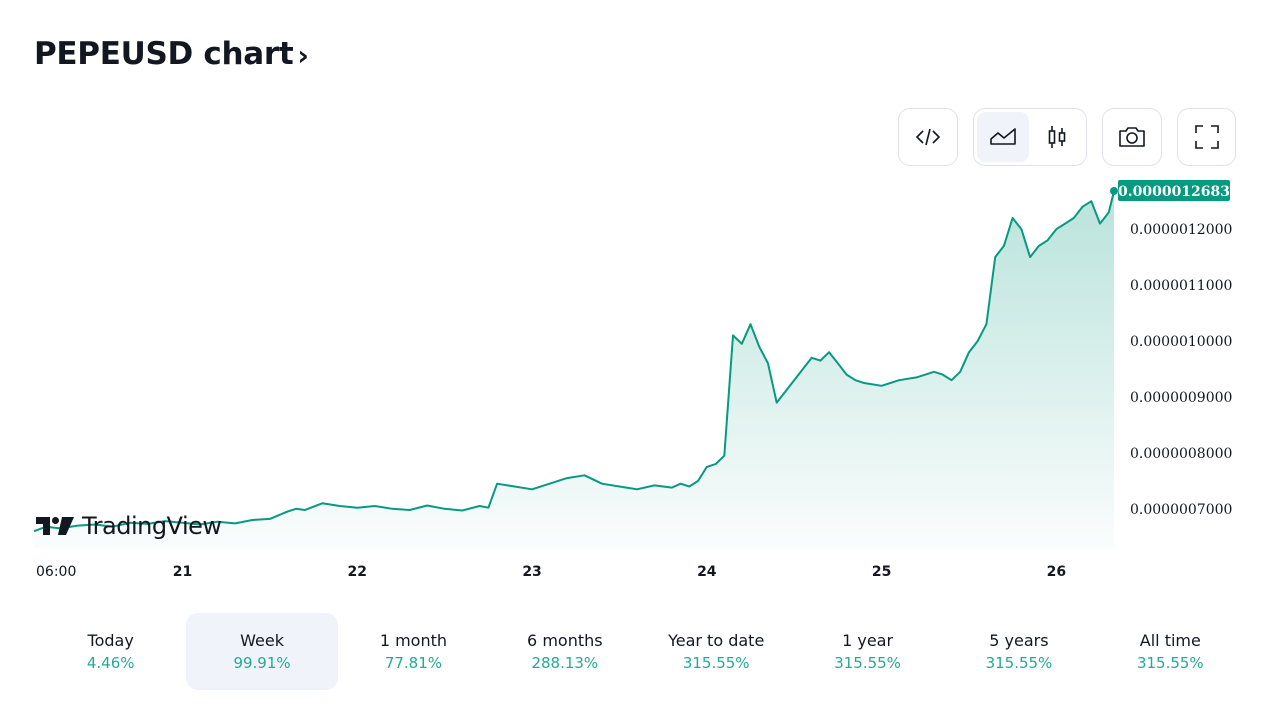 The height and width of the screenshot is (720, 1280). Describe the element at coordinates (1181, 398) in the screenshot. I see `y-axis-label: 0.0000009000` at that location.